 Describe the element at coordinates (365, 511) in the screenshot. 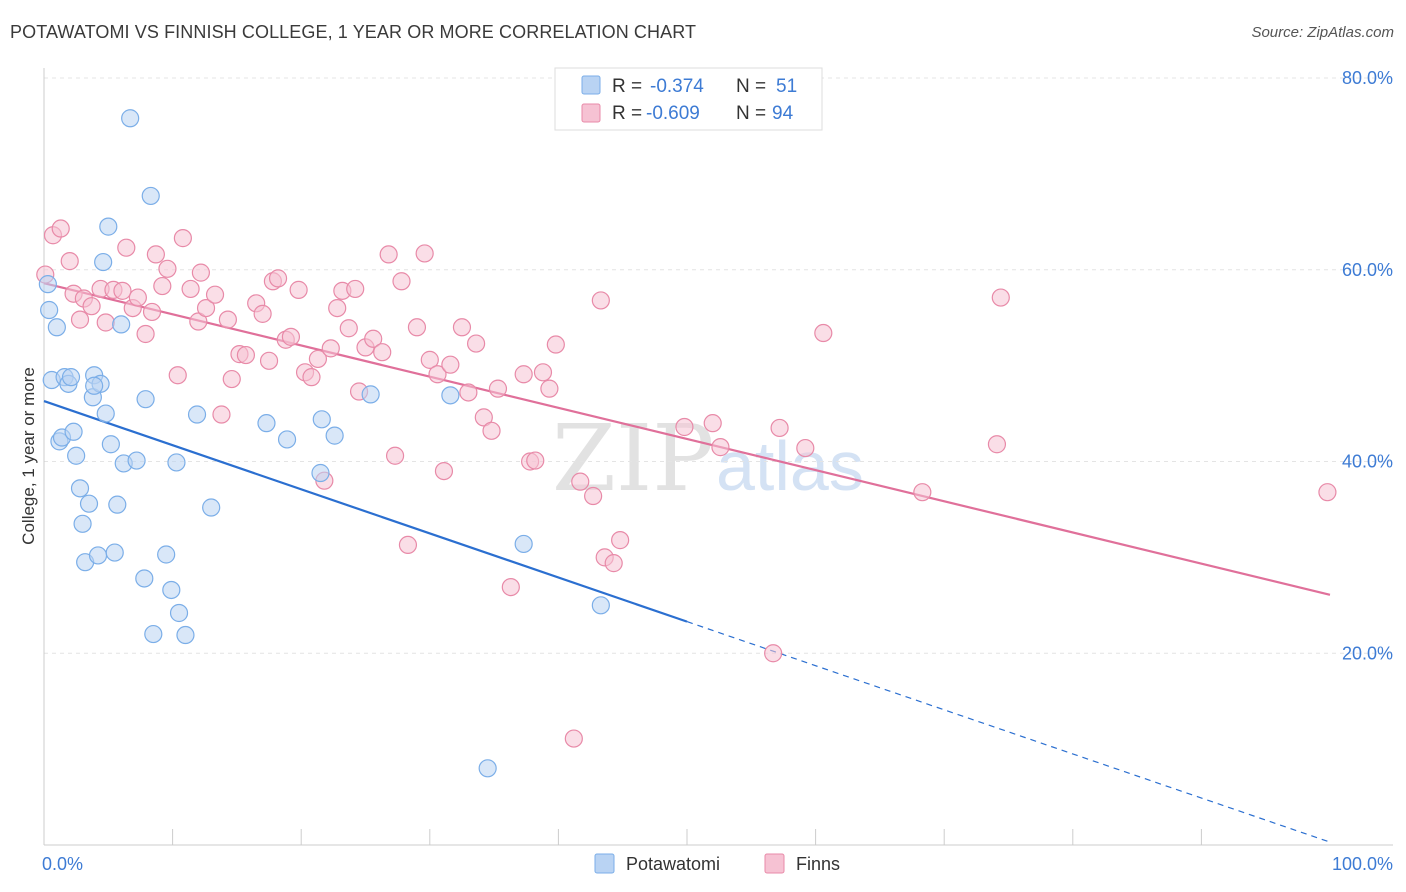

I see `trend-line-potawatomi` at that location.